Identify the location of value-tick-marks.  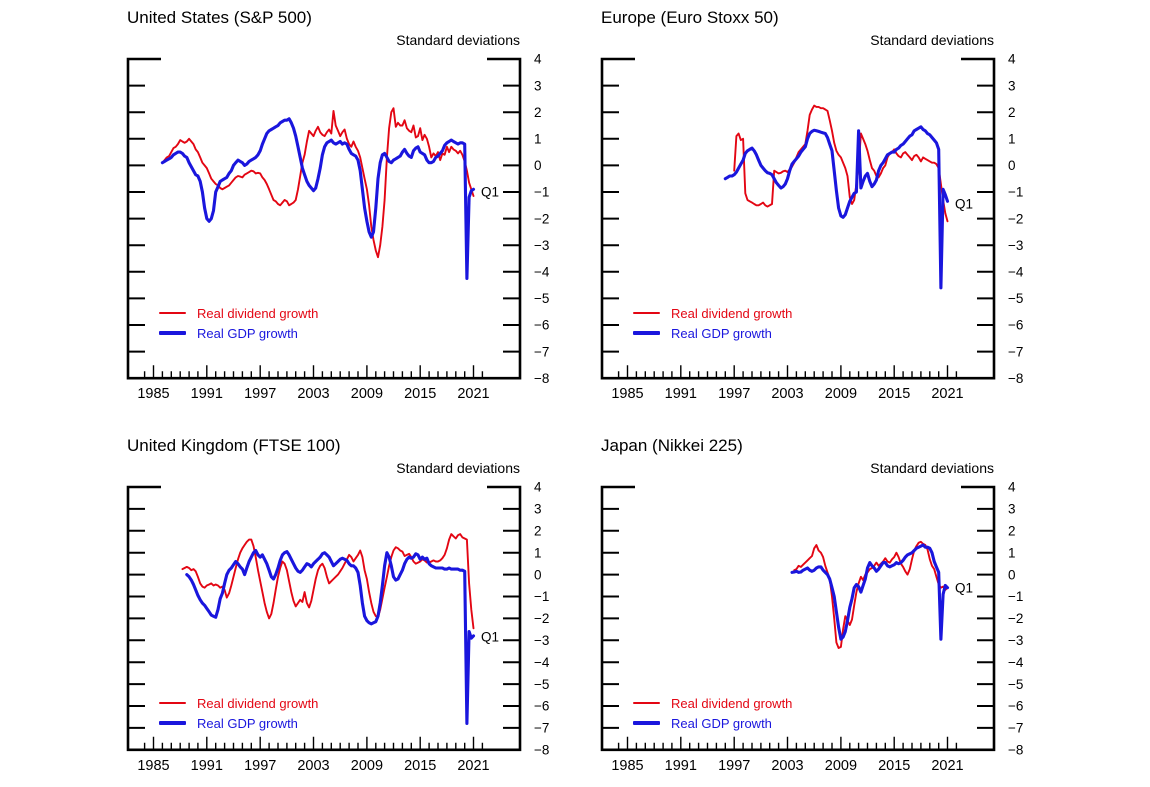
(324, 618).